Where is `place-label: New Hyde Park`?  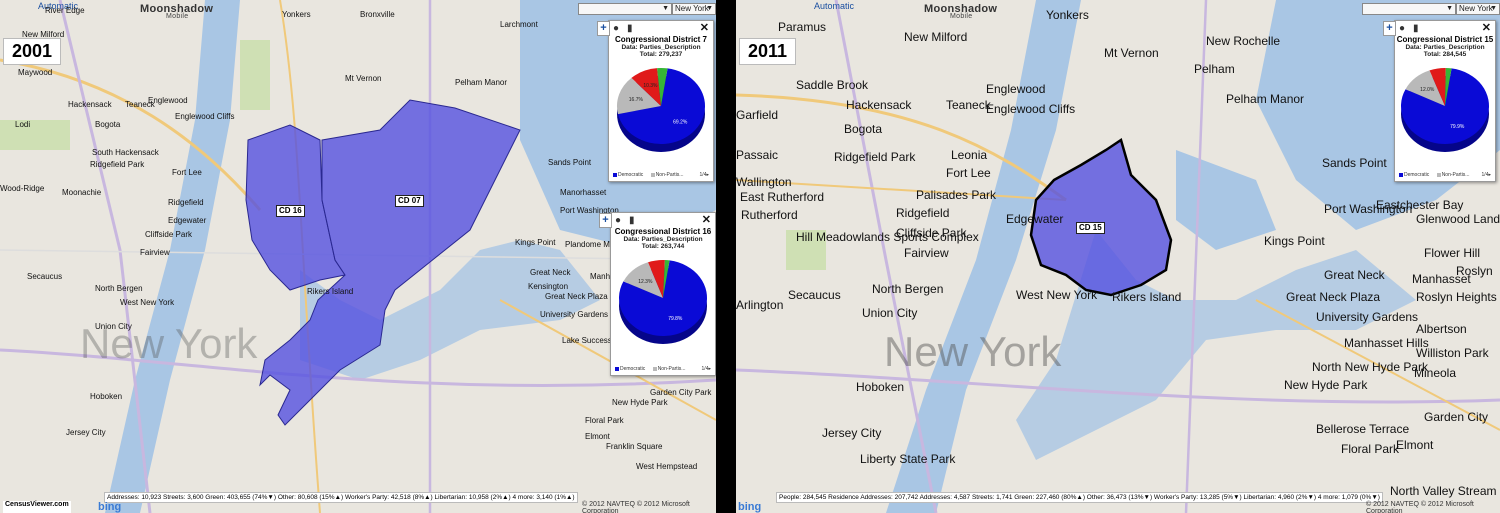
place-label: New Hyde Park is located at coordinates (1326, 385).